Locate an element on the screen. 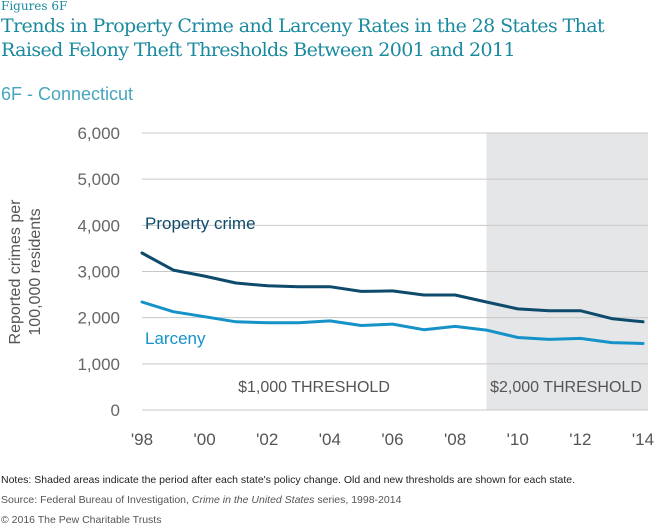  source-prefix: Source: Federal Bureau of Investigation, is located at coordinates (96, 500).